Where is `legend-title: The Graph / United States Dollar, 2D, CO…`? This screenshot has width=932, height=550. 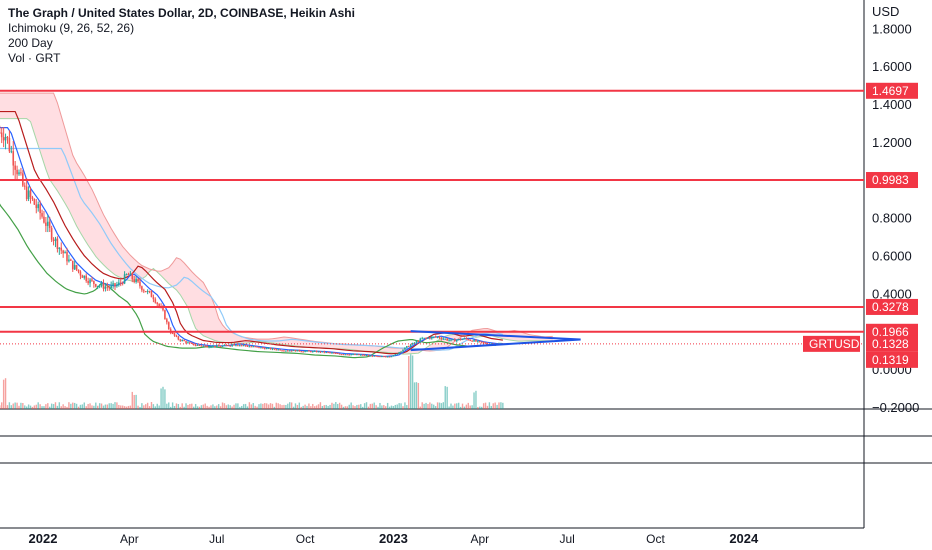
legend-title: The Graph / United States Dollar, 2D, CO… is located at coordinates (181, 13).